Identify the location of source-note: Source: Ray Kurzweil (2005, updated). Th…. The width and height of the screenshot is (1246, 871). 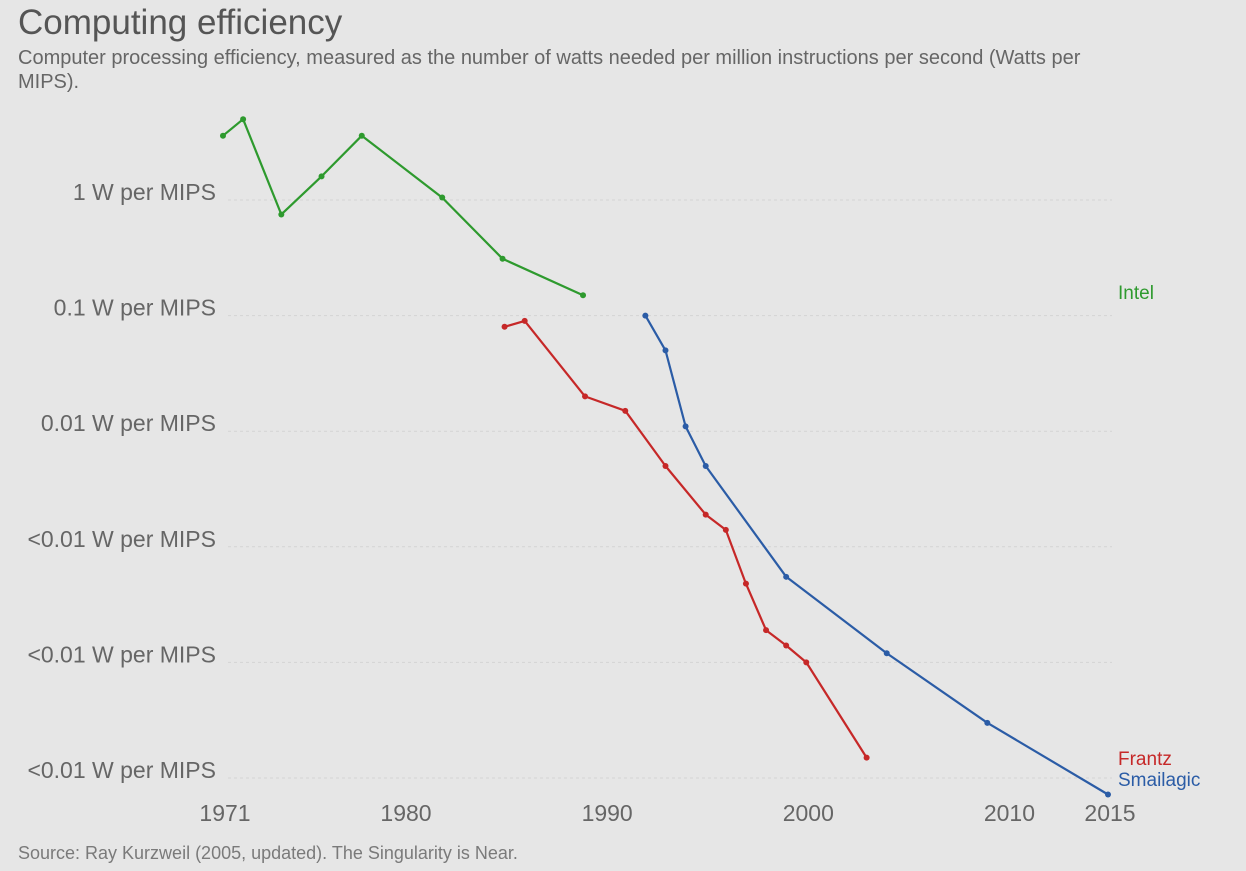
(268, 853).